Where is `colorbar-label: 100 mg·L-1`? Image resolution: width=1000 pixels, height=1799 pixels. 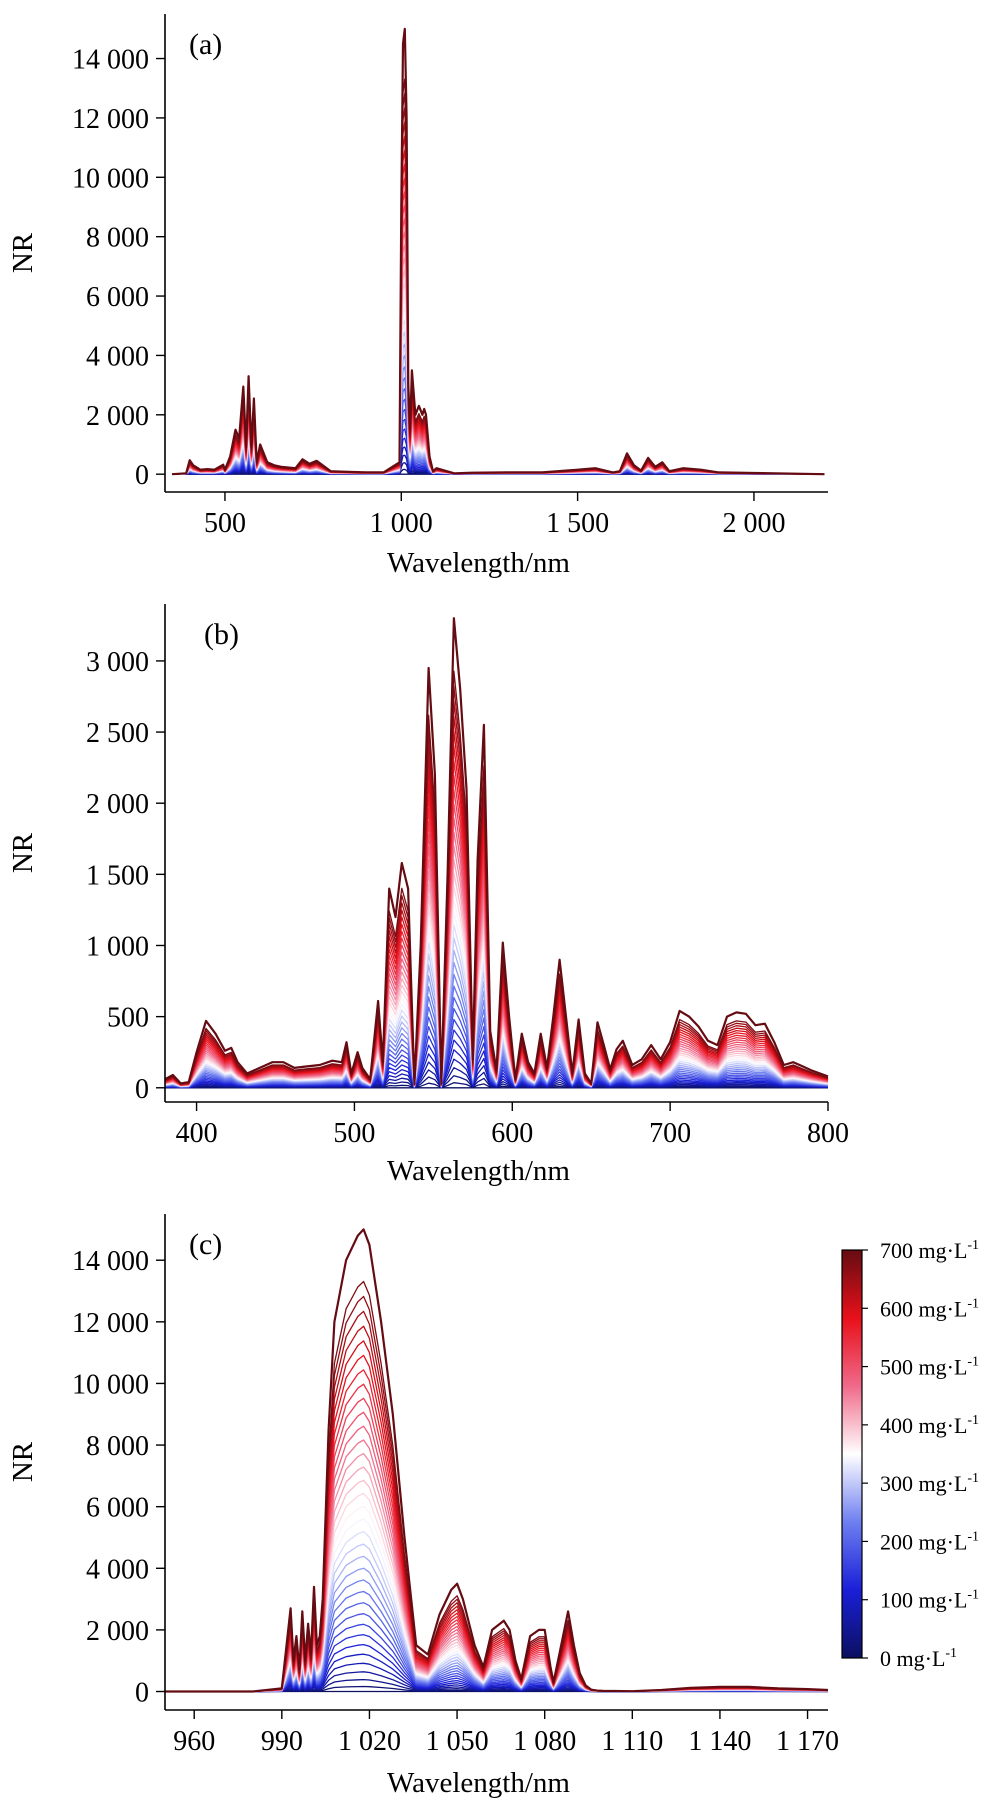 colorbar-label: 100 mg·L-1 is located at coordinates (929, 1600).